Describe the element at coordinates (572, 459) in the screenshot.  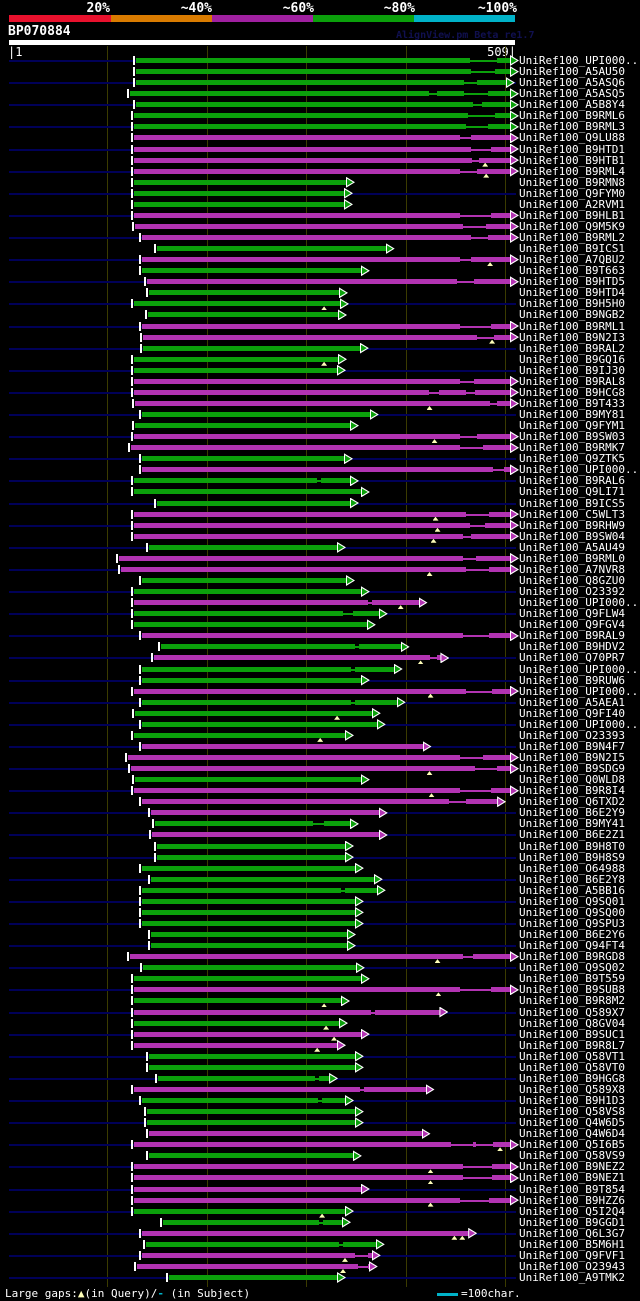
I see `hit-label: UniRef100_Q9ZTK5` at that location.